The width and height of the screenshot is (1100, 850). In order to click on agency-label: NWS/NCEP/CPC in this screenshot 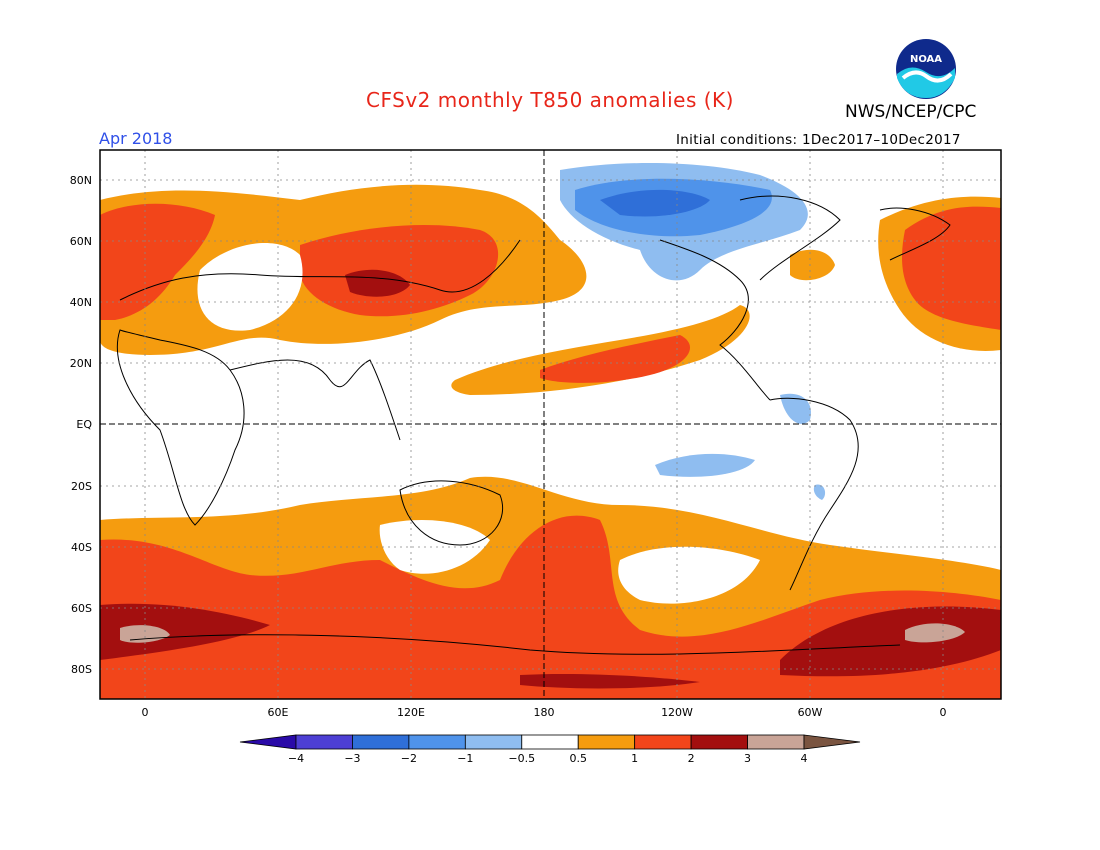, I will do `click(911, 112)`.